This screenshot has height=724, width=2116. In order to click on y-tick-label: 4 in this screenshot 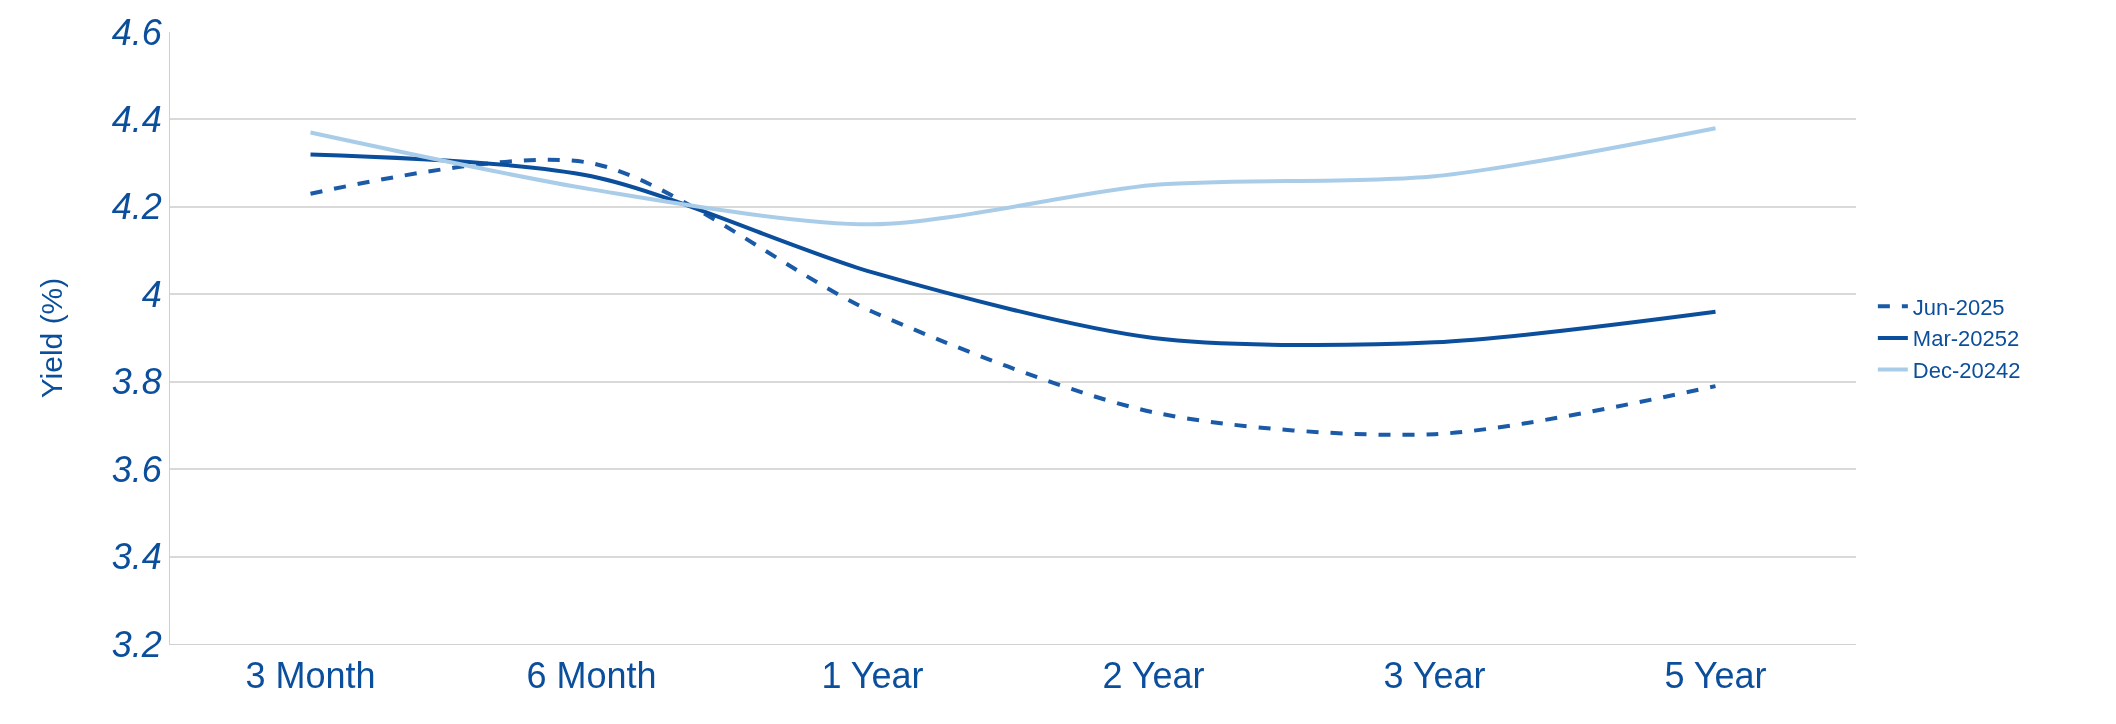, I will do `click(151, 294)`.